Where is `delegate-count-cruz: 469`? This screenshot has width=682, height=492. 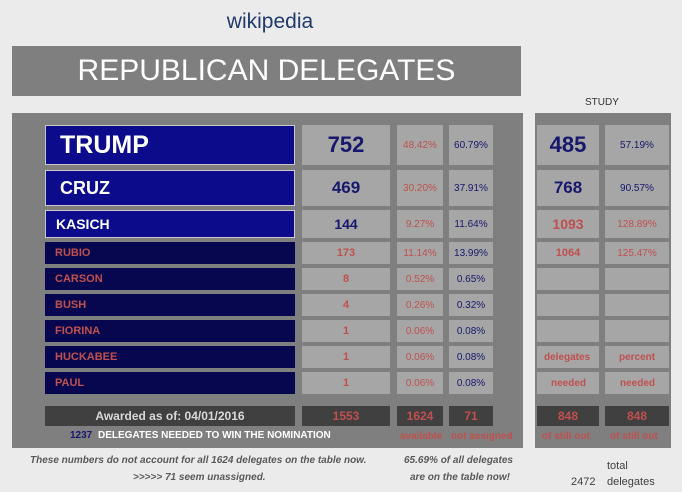 delegate-count-cruz: 469 is located at coordinates (346, 188).